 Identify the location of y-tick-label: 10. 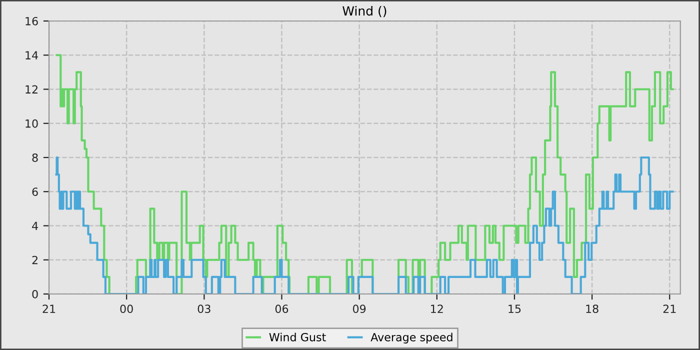
(32, 123).